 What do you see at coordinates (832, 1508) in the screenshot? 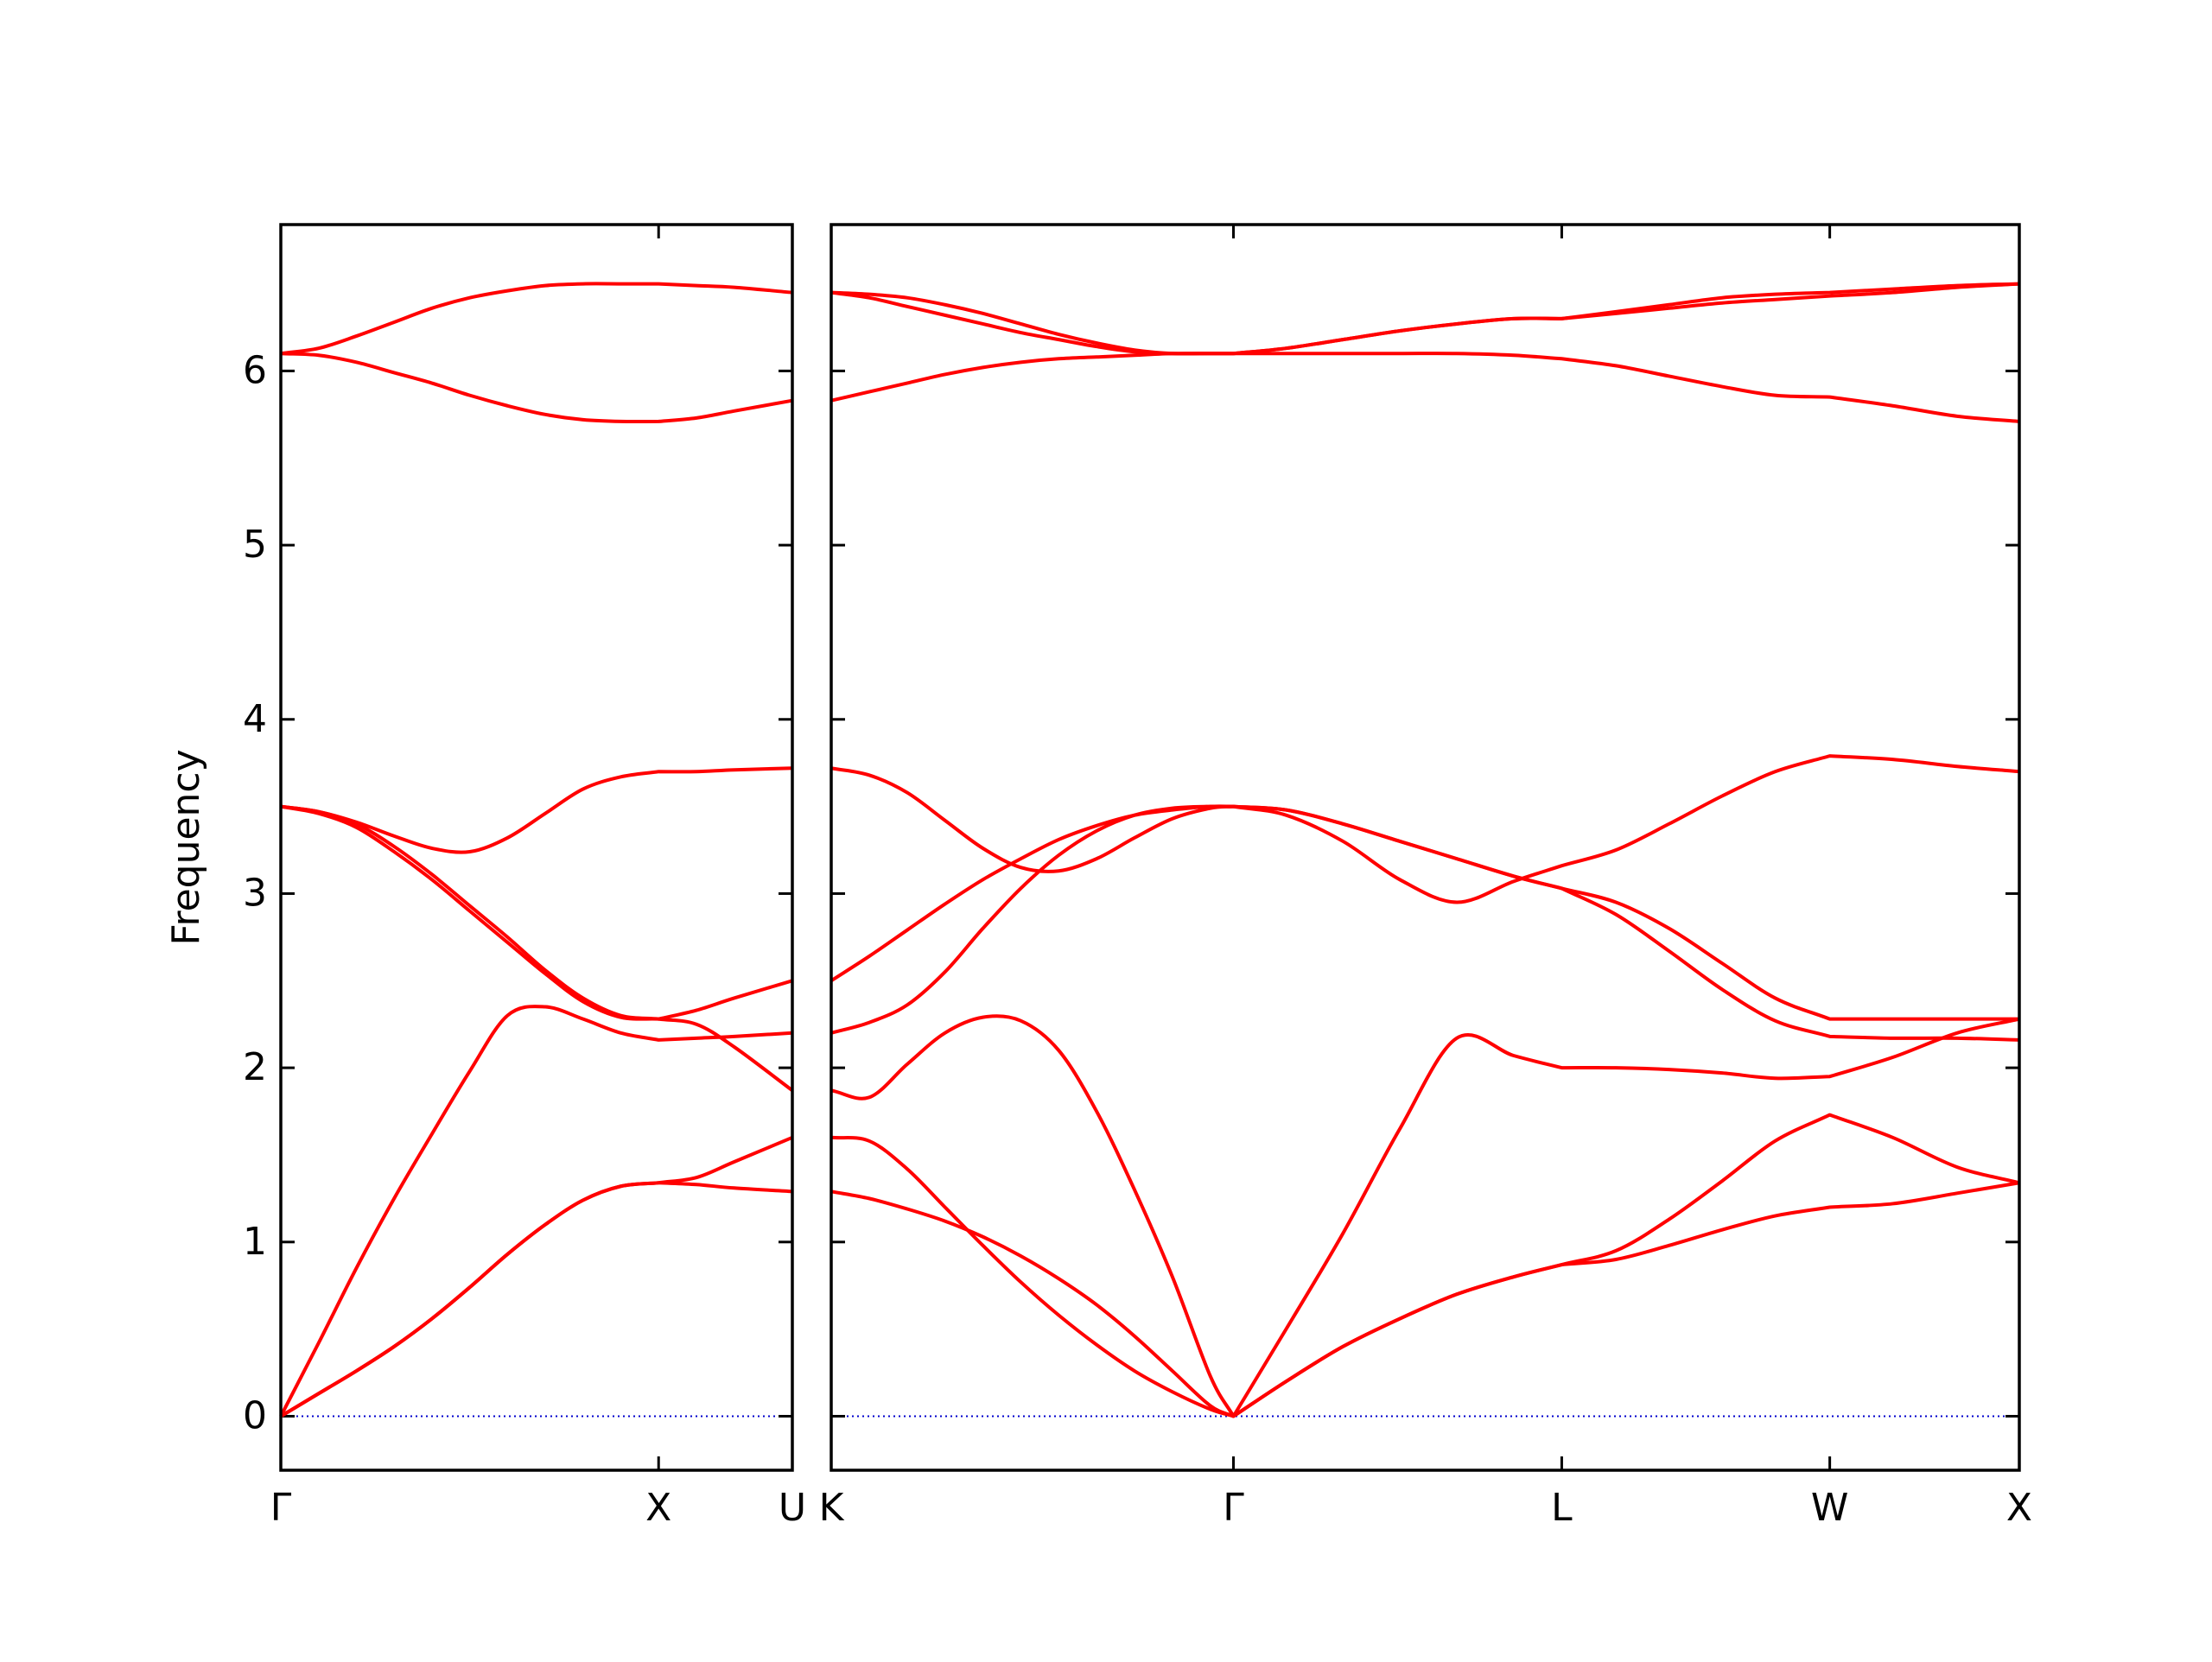
I see `x-tick-label: K` at bounding box center [832, 1508].